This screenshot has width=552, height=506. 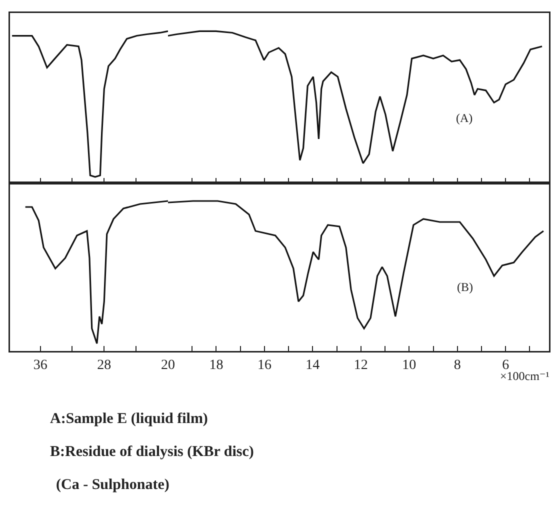 What do you see at coordinates (113, 485) in the screenshot?
I see `text: (Ca - Sulphonate)` at bounding box center [113, 485].